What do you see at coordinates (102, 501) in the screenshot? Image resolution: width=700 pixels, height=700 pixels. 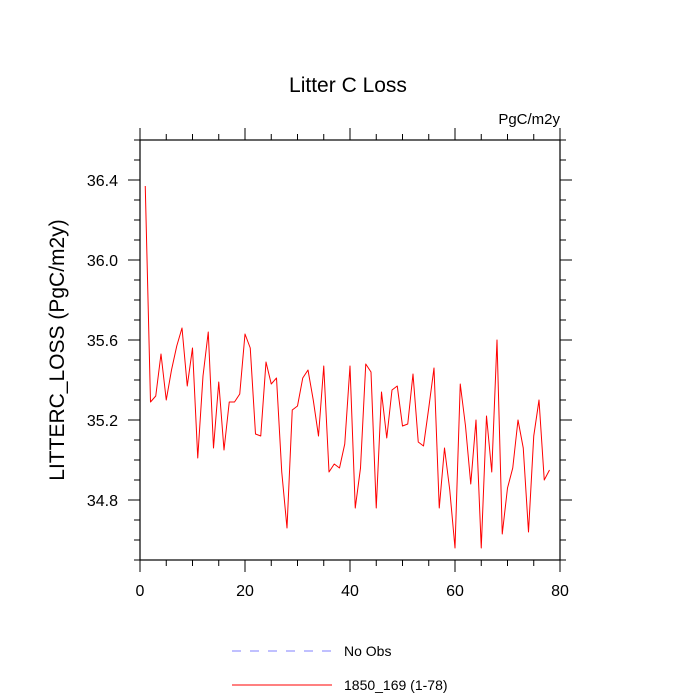 I see `y-tick-label: 34.8` at bounding box center [102, 501].